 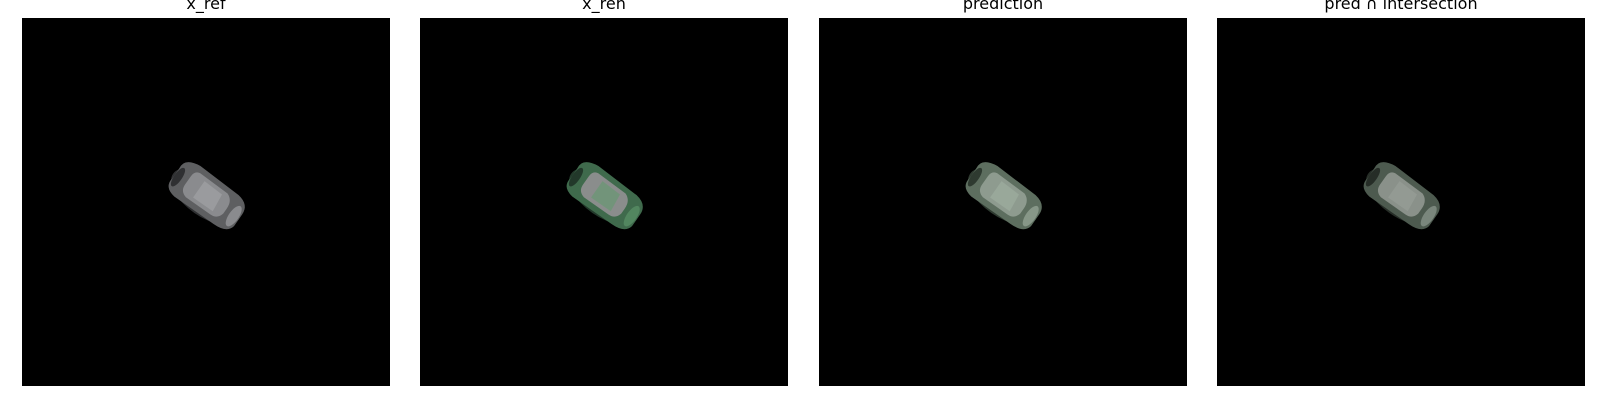 What do you see at coordinates (206, 6) in the screenshot?
I see `panel-title: x_ref` at bounding box center [206, 6].